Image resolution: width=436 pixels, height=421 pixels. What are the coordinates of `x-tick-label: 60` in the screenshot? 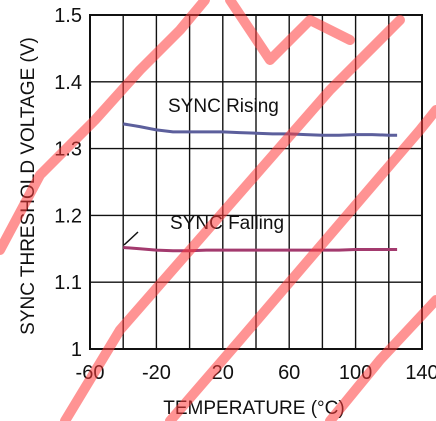 It's located at (289, 373).